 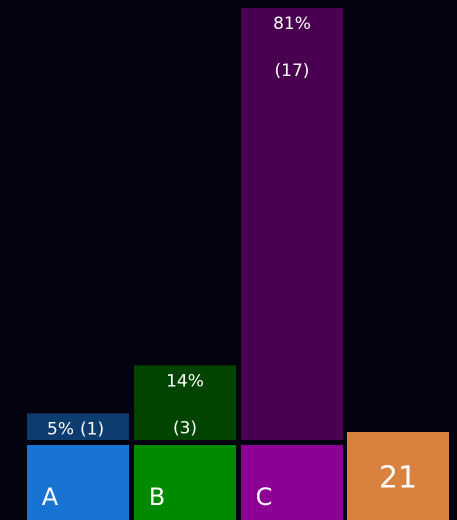 What do you see at coordinates (264, 497) in the screenshot?
I see `option-label: C` at bounding box center [264, 497].